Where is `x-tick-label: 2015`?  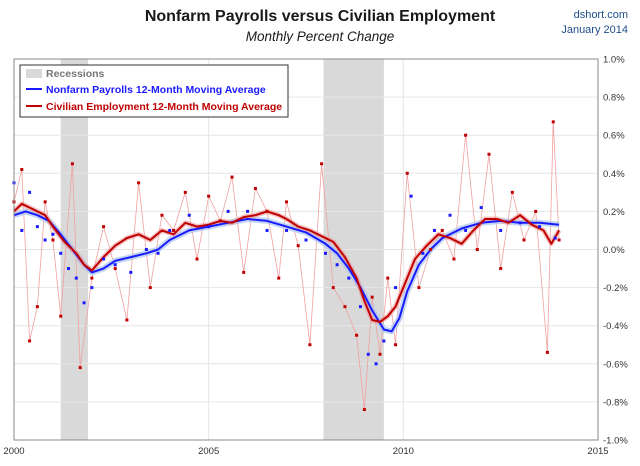 x-tick-label: 2015 is located at coordinates (597, 451).